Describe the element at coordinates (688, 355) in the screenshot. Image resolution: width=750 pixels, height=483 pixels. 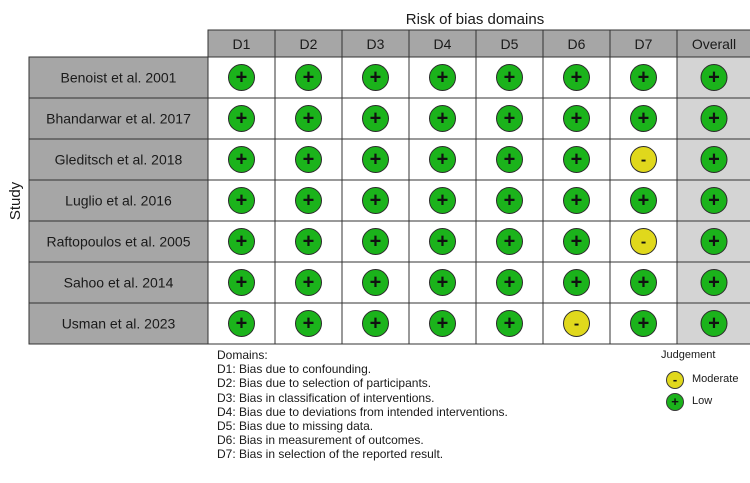
I see `judgement-legend-title: Judgement` at that location.